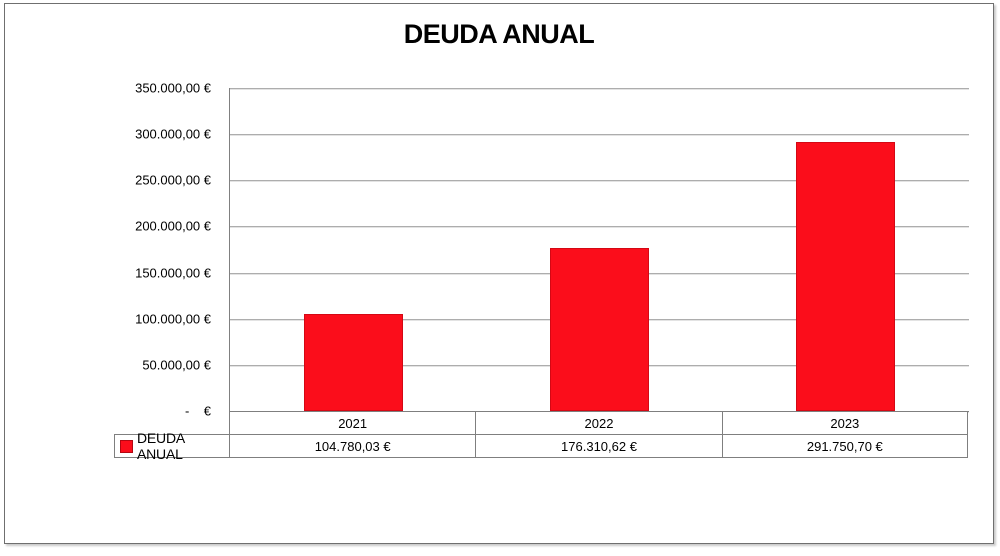 The height and width of the screenshot is (556, 1000). I want to click on series-value-cell: 291.750,70 €, so click(844, 446).